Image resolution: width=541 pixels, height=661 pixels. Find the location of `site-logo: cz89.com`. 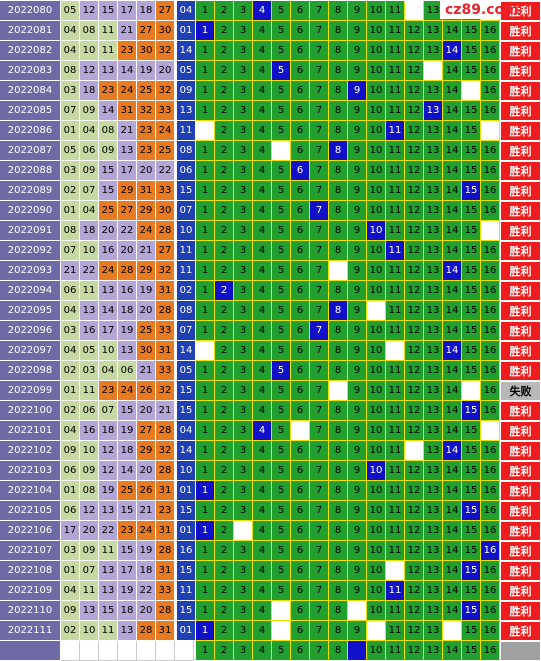

site-logo: cz89.com is located at coordinates (479, 10).